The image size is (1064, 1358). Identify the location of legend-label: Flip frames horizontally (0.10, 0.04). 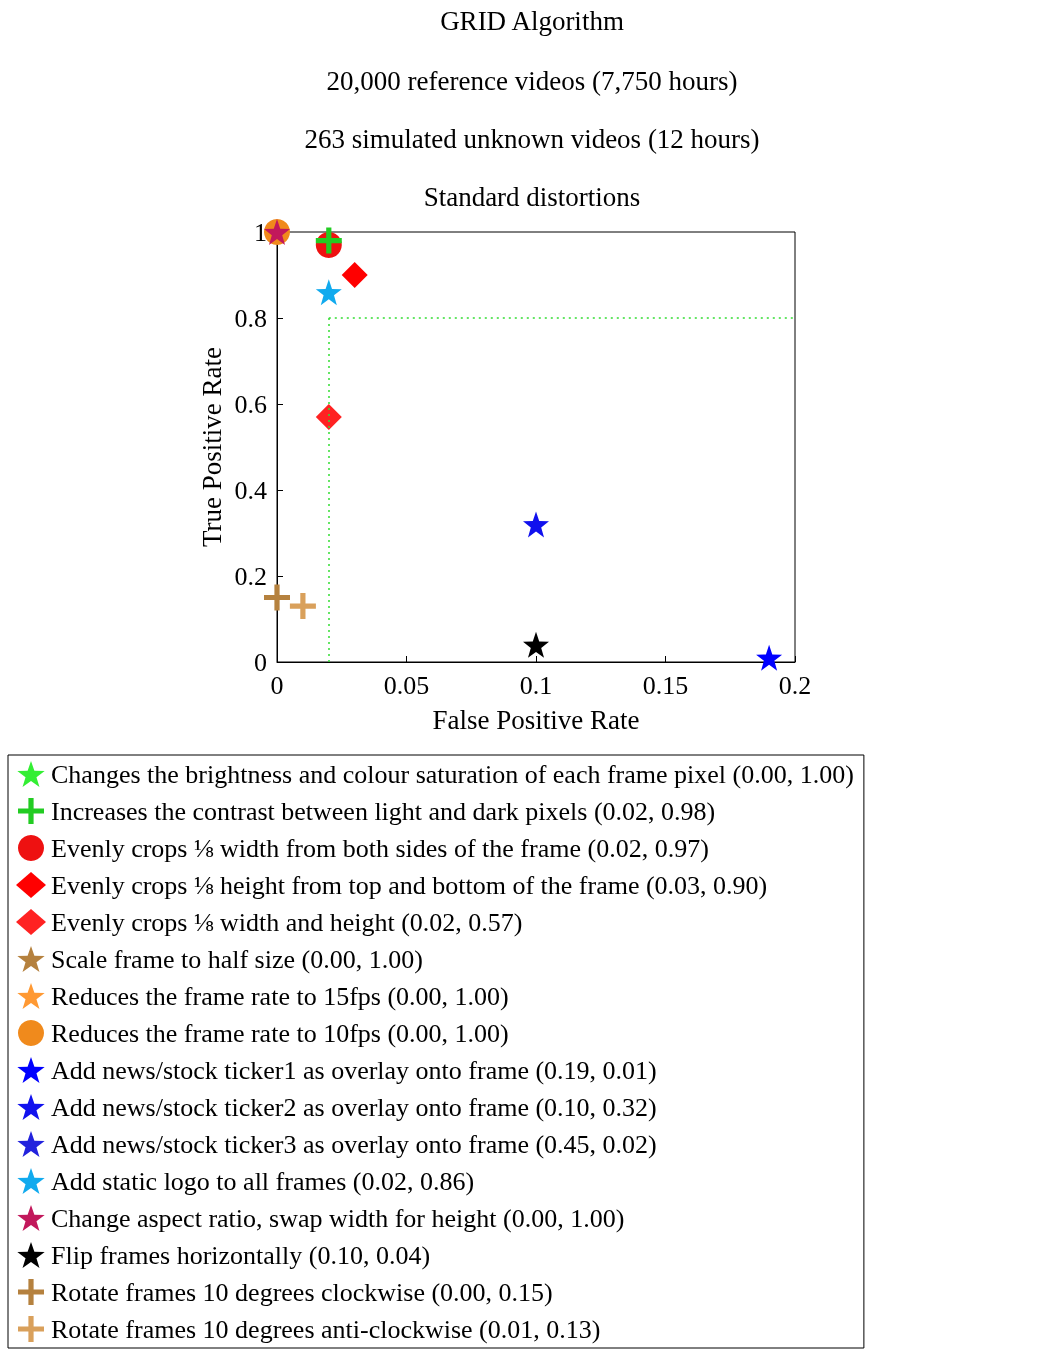
(241, 1255).